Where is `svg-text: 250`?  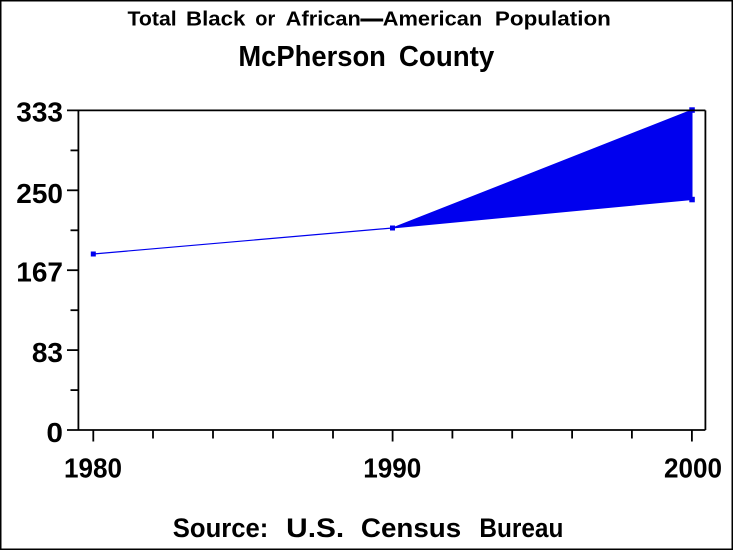
svg-text: 250 is located at coordinates (39, 193).